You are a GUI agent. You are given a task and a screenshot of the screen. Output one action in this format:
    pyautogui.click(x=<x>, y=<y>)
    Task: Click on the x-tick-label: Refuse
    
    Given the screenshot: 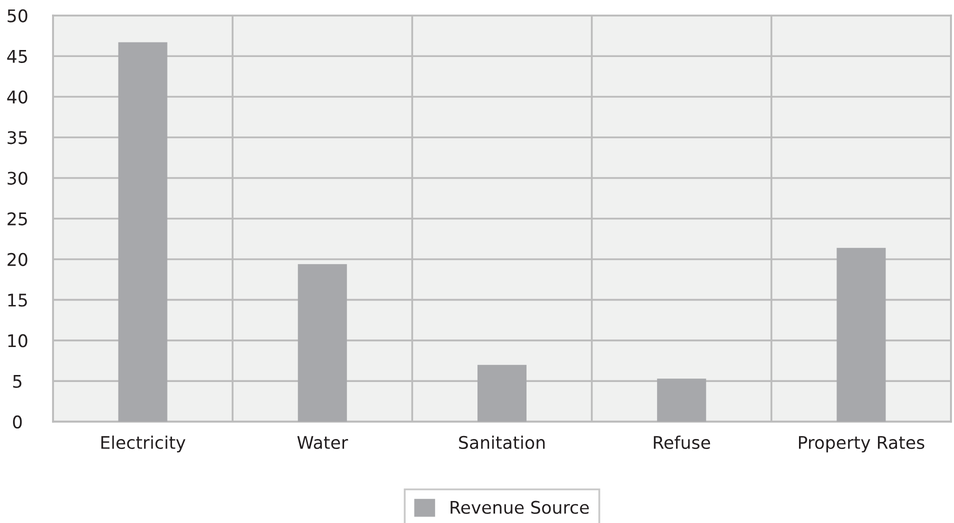 What is the action you would take?
    pyautogui.click(x=682, y=443)
    